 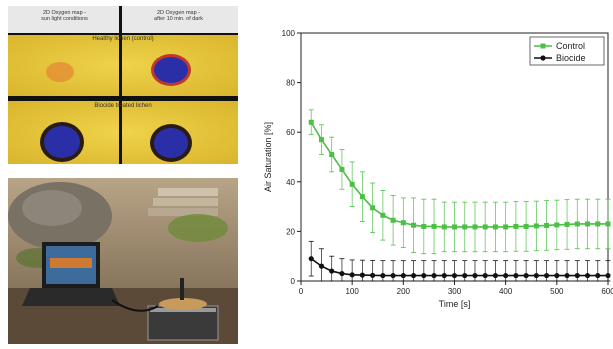 What do you see at coordinates (455, 304) in the screenshot?
I see `x-axis-label: Time [s]` at bounding box center [455, 304].